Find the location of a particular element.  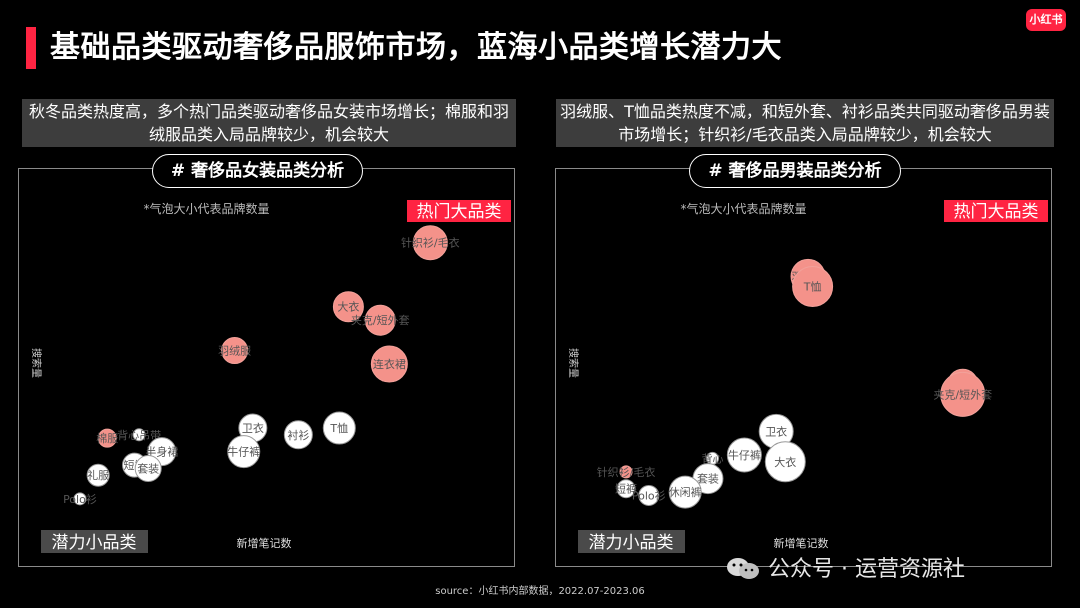

men-bubble-label: 背心 is located at coordinates (713, 458).